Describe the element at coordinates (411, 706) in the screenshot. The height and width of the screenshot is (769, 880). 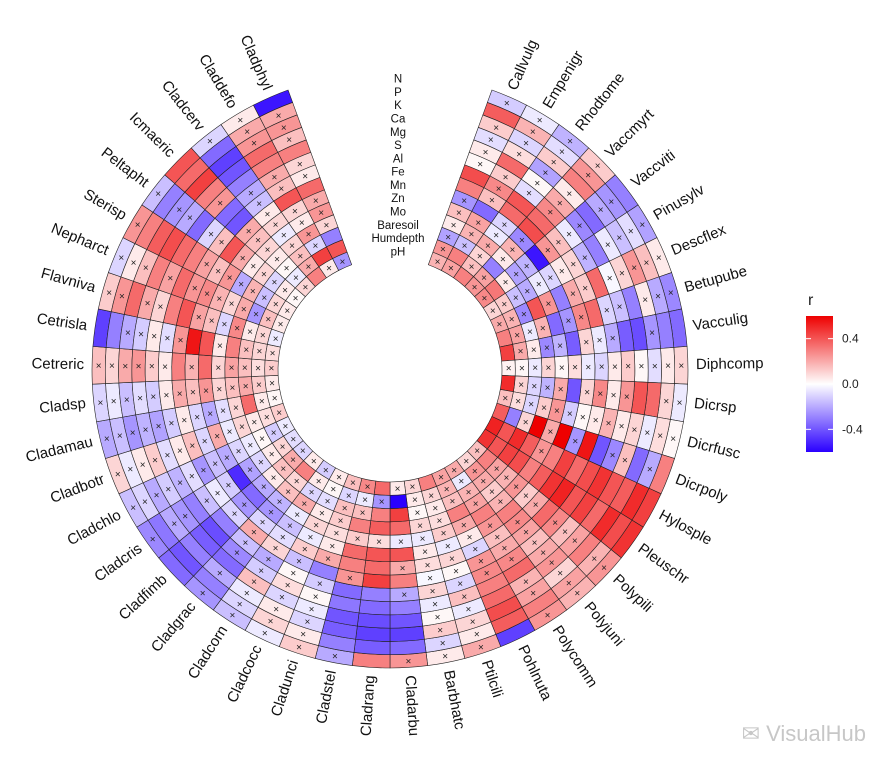
I see `species-label: Cladarbu` at that location.